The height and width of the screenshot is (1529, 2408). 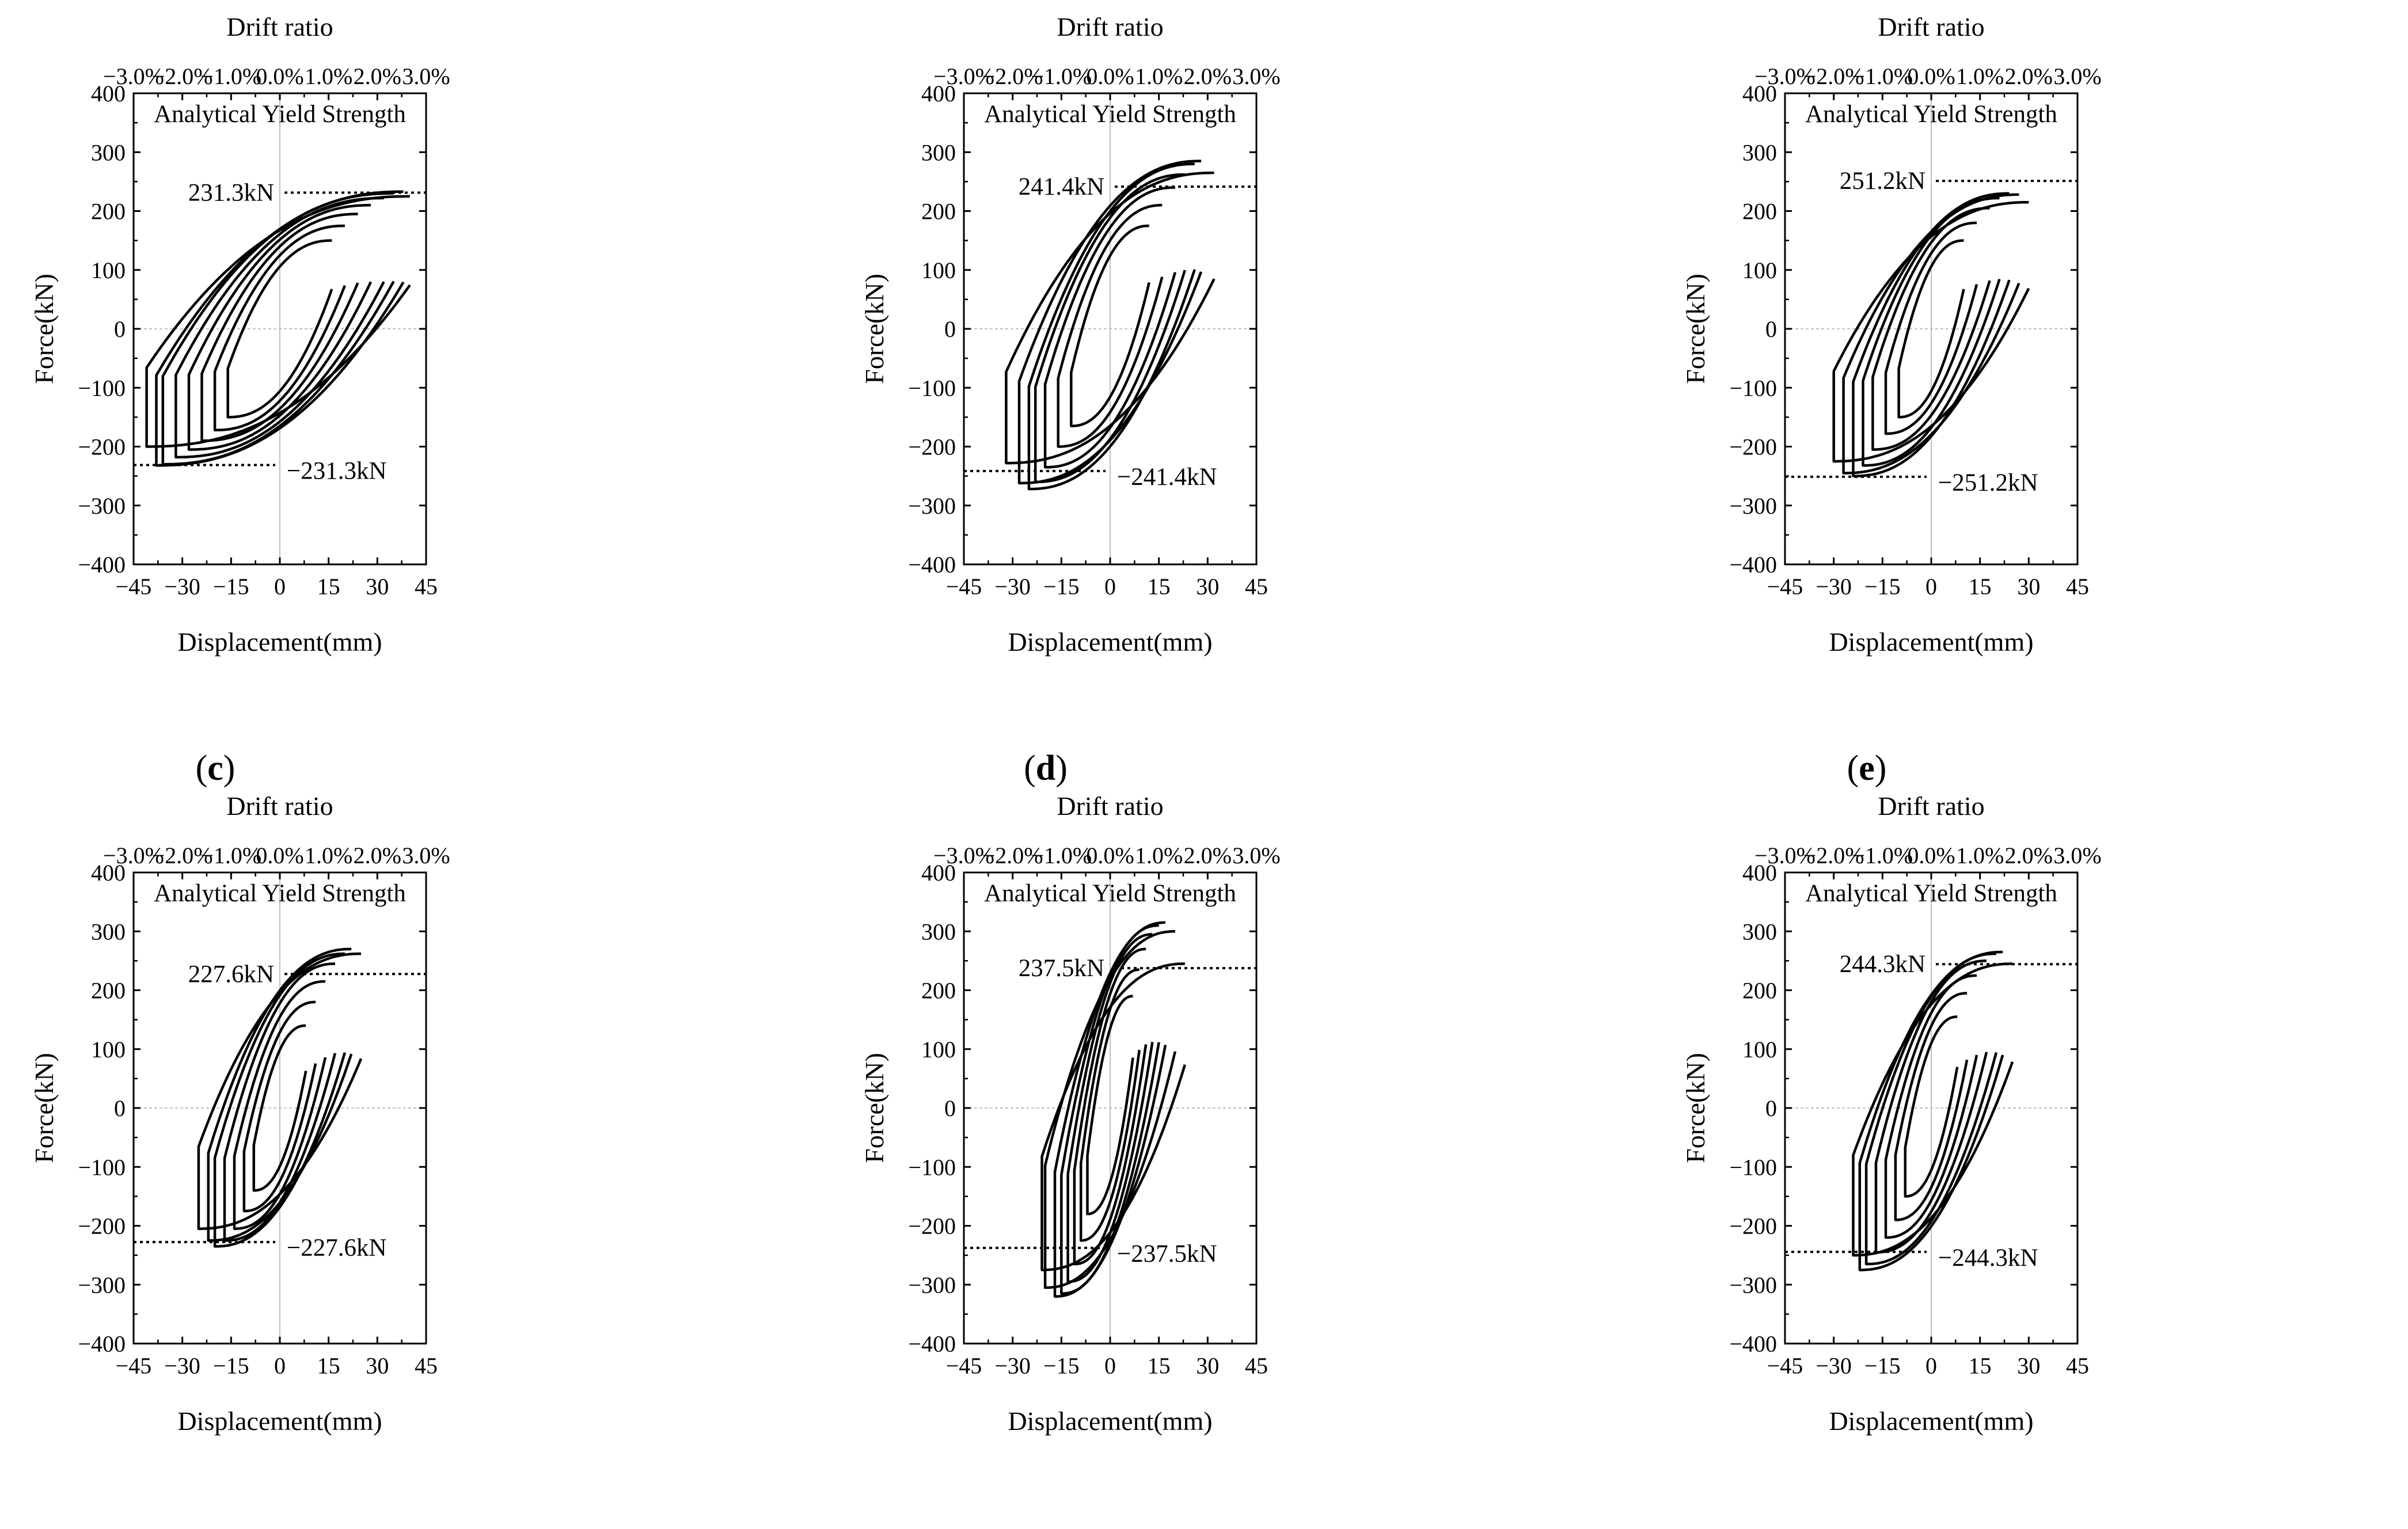 What do you see at coordinates (1046, 1528) in the screenshot?
I see `panel-label-letter: g` at bounding box center [1046, 1528].